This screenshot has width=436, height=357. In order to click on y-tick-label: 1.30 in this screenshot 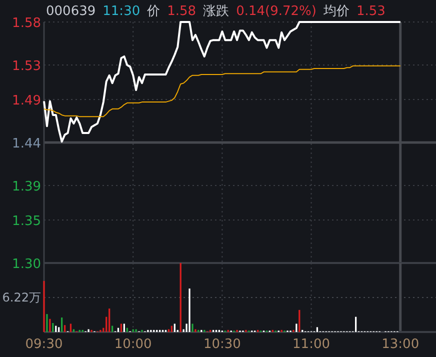, I will do `click(26, 264)`.